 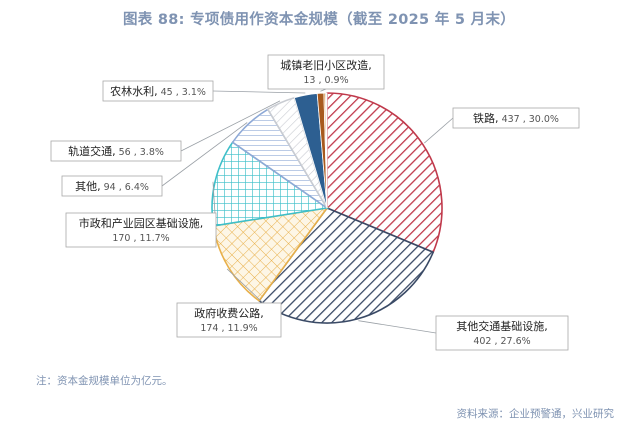 I want to click on data-label: 城镇老旧小区改造, 13 , 0.9%, so click(x=326, y=72).